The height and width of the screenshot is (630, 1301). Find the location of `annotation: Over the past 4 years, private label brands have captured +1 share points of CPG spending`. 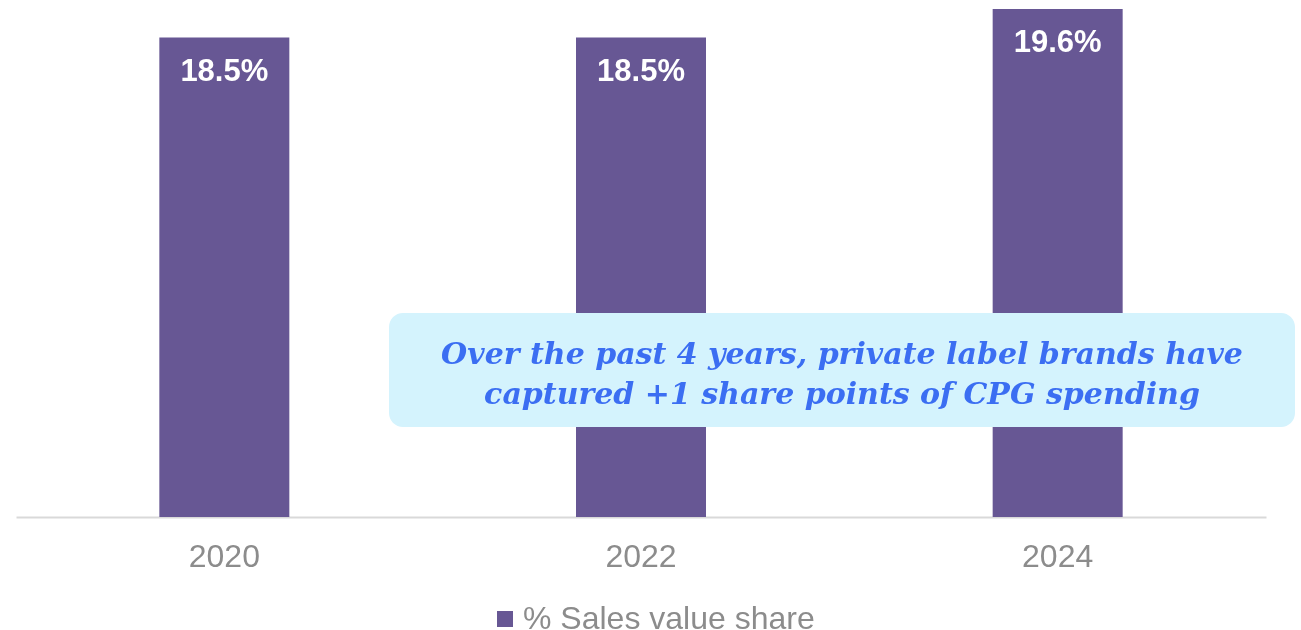

annotation: Over the past 4 years, private label brands have captured +1 share points of CPG spending is located at coordinates (842, 373).